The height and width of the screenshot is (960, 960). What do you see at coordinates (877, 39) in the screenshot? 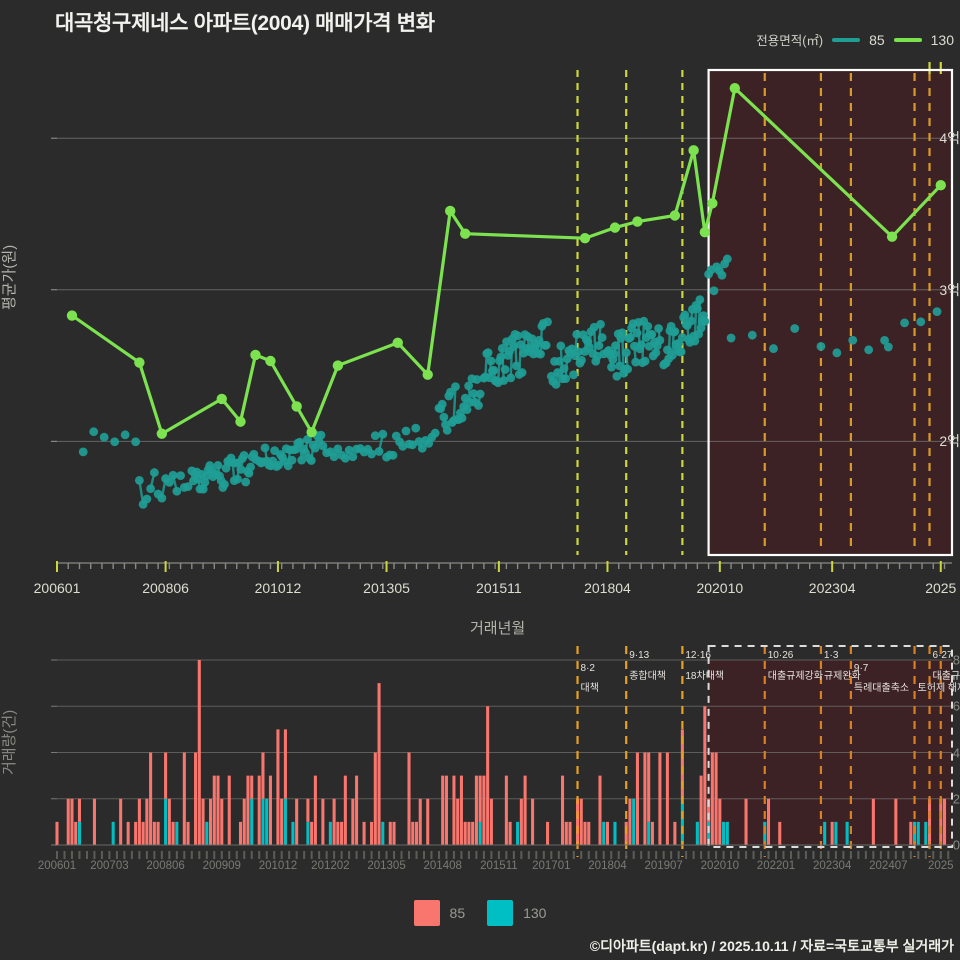
I see `legend-label-85: 85` at bounding box center [877, 39].